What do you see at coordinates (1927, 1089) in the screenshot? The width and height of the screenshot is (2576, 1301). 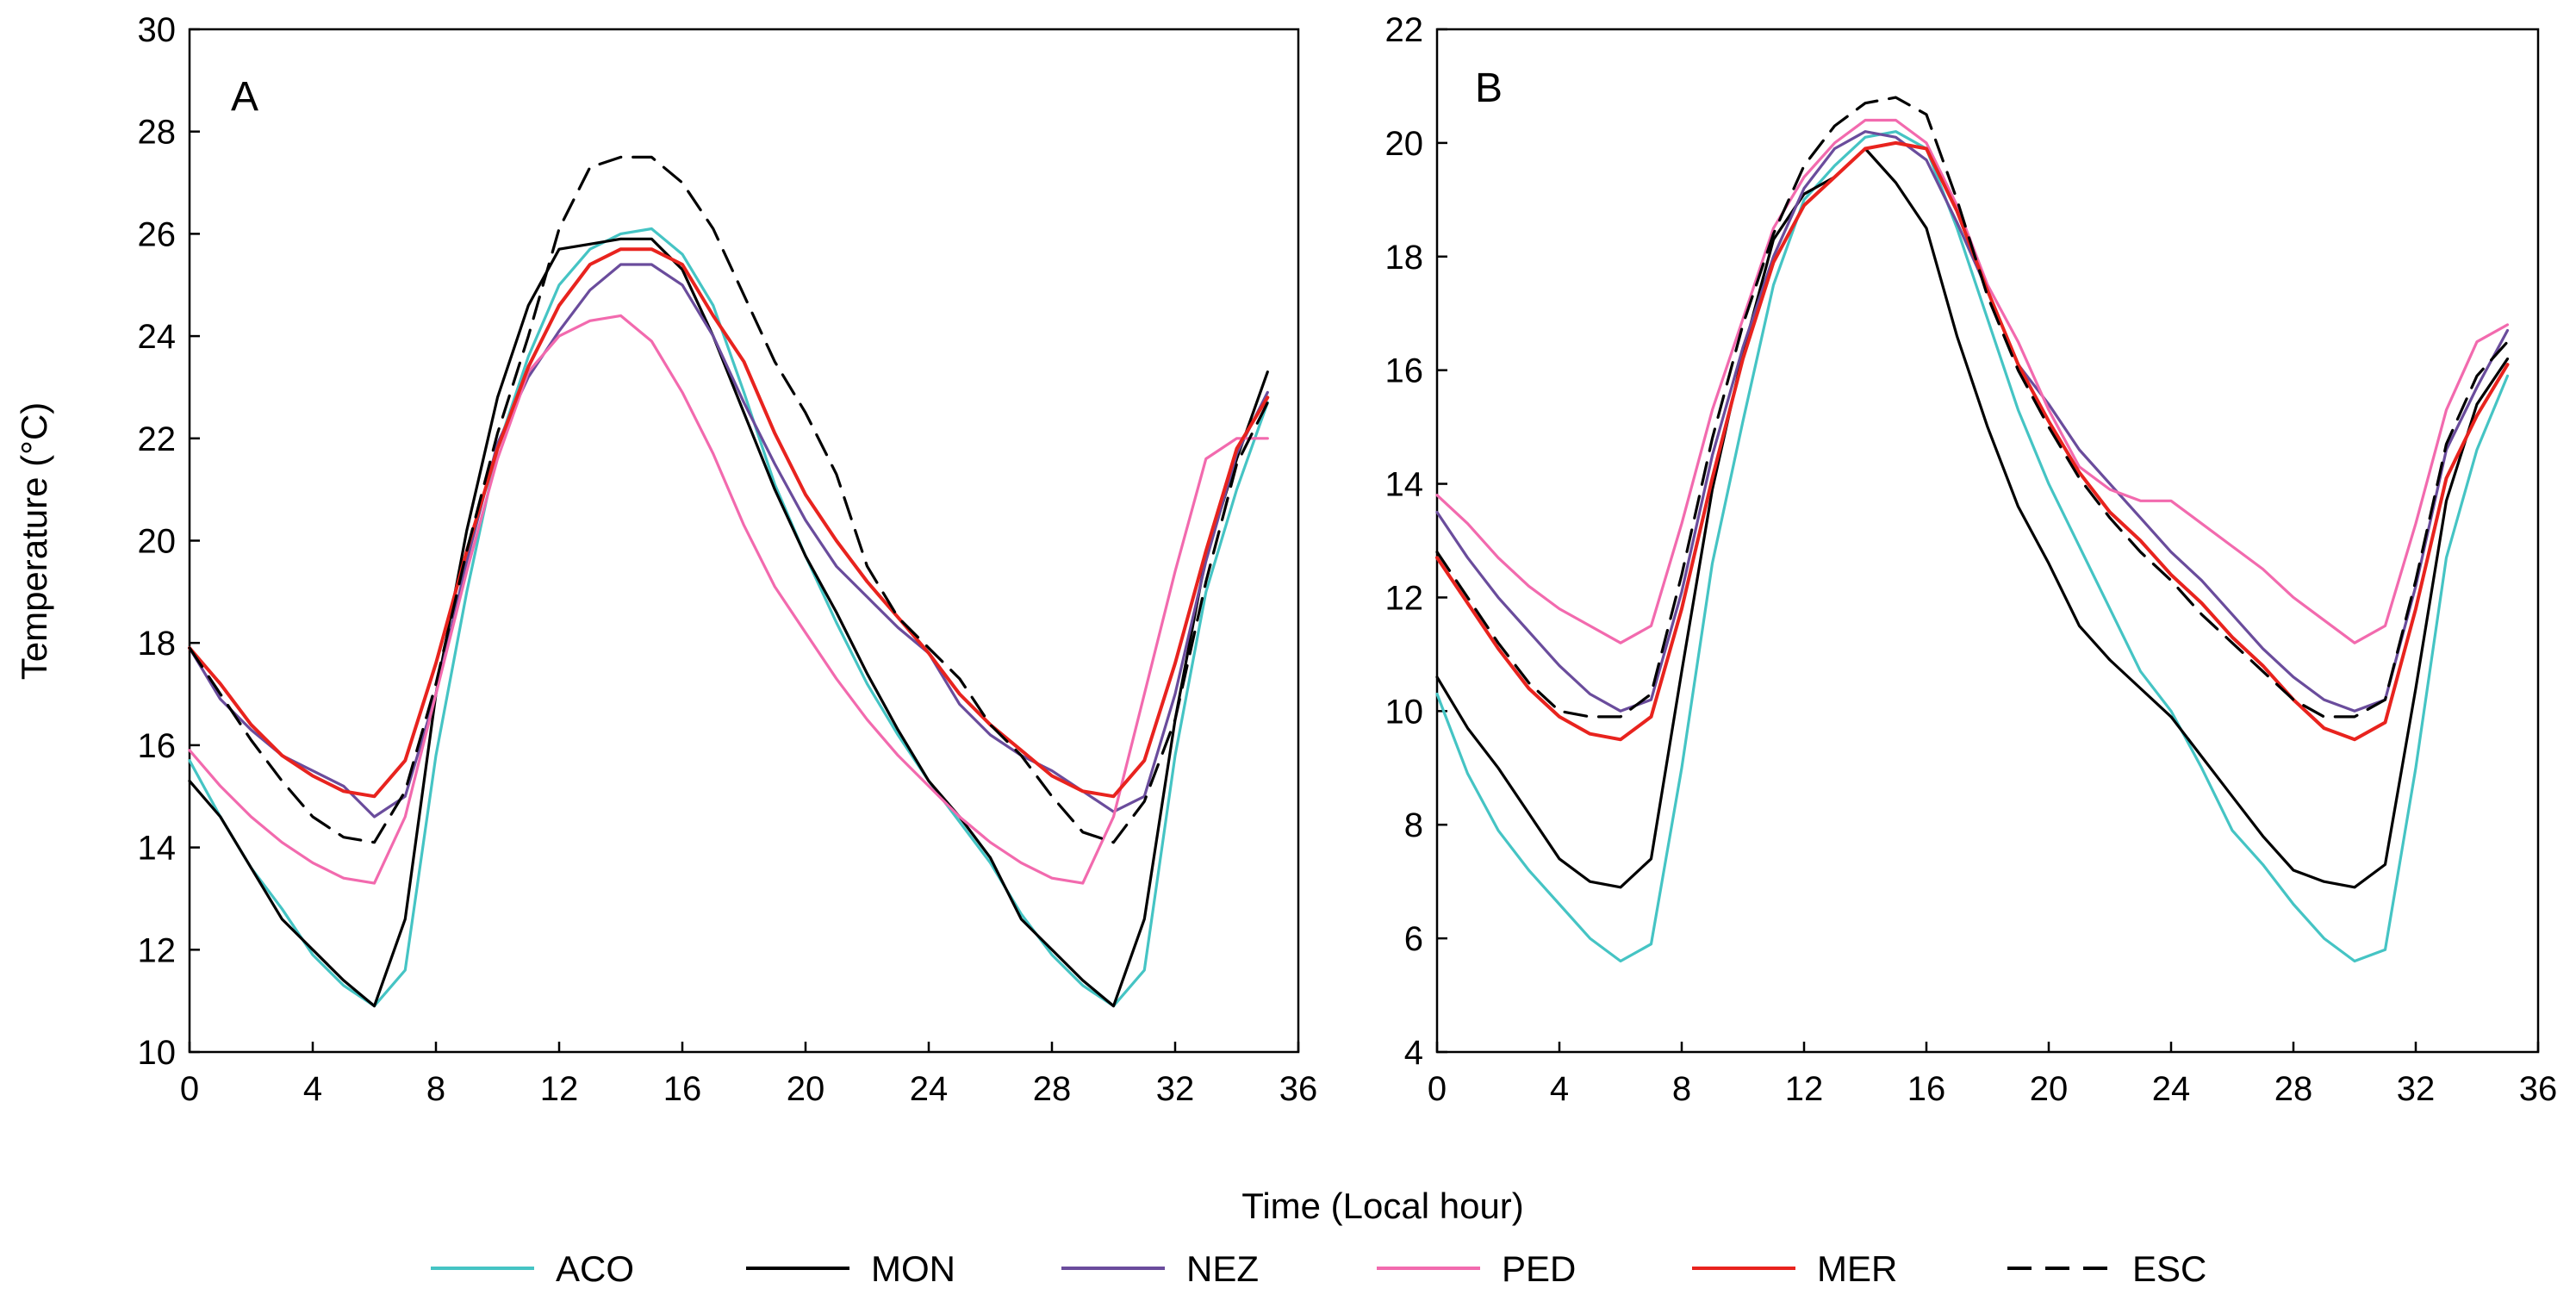 I see `x-tick-label-b: 16` at bounding box center [1927, 1089].